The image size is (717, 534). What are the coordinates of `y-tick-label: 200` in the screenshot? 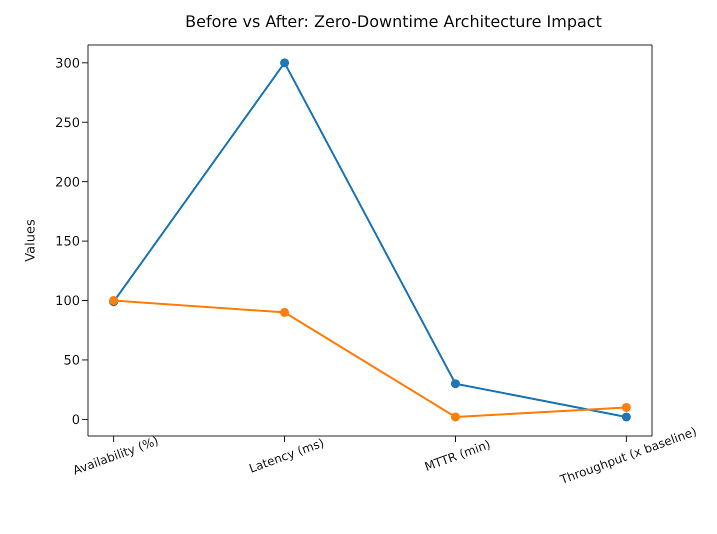 It's located at (67, 182).